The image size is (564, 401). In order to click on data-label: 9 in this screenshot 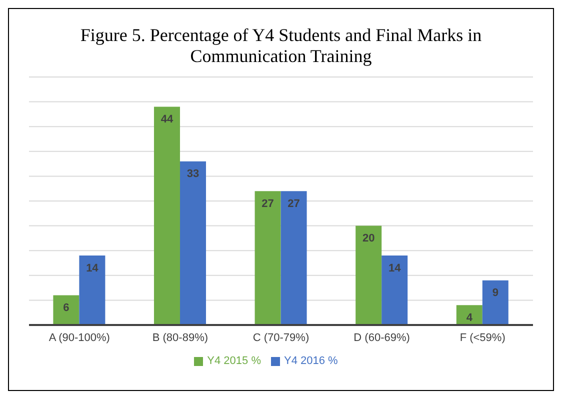, I will do `click(495, 293)`.